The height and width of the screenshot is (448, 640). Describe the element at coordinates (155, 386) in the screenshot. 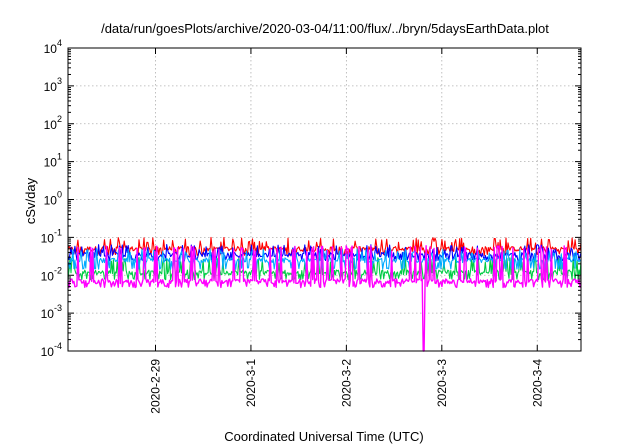

I see `x-tick-label: 2020-2-29` at that location.